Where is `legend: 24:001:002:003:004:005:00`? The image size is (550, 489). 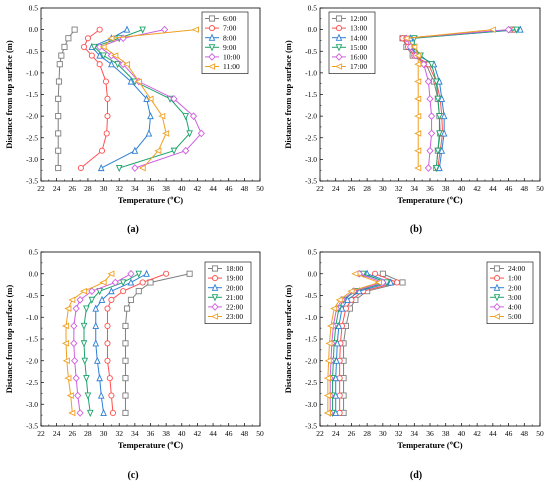 legend: 24:001:002:003:004:005:00 is located at coordinates (510, 292).